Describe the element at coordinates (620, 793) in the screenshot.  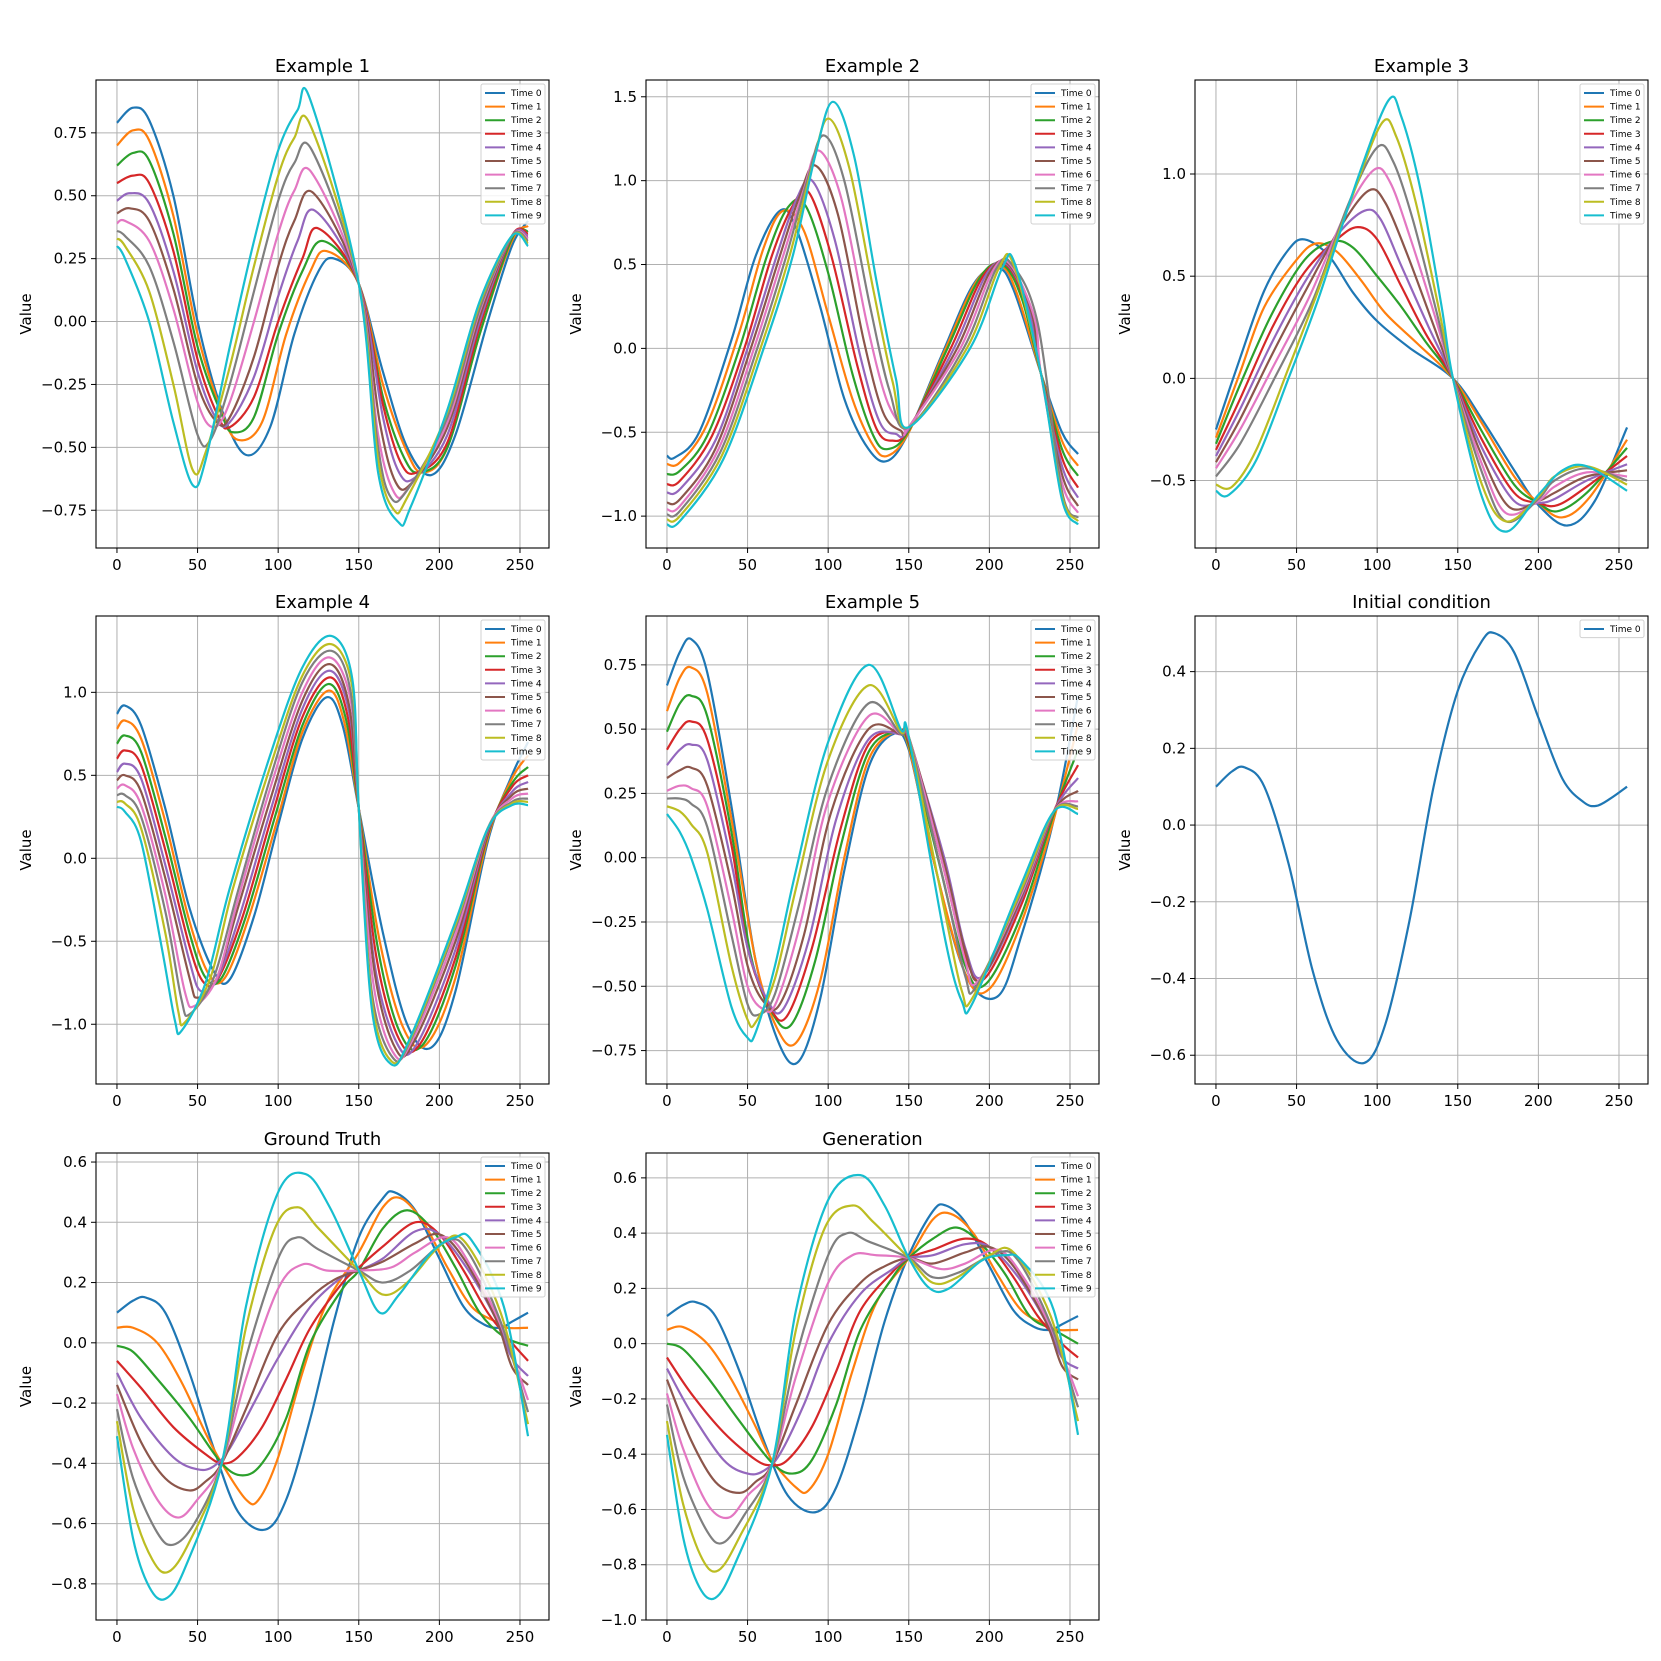
I see `y-tick-label: 0.25` at that location.